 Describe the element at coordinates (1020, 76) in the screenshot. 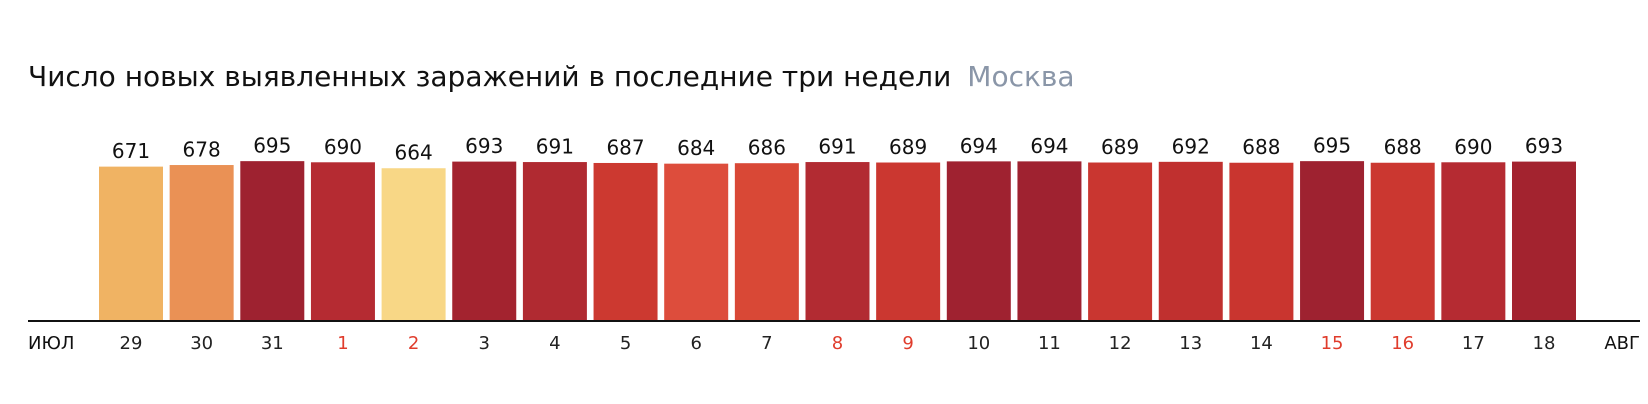

I see `subtitle: Москва` at that location.